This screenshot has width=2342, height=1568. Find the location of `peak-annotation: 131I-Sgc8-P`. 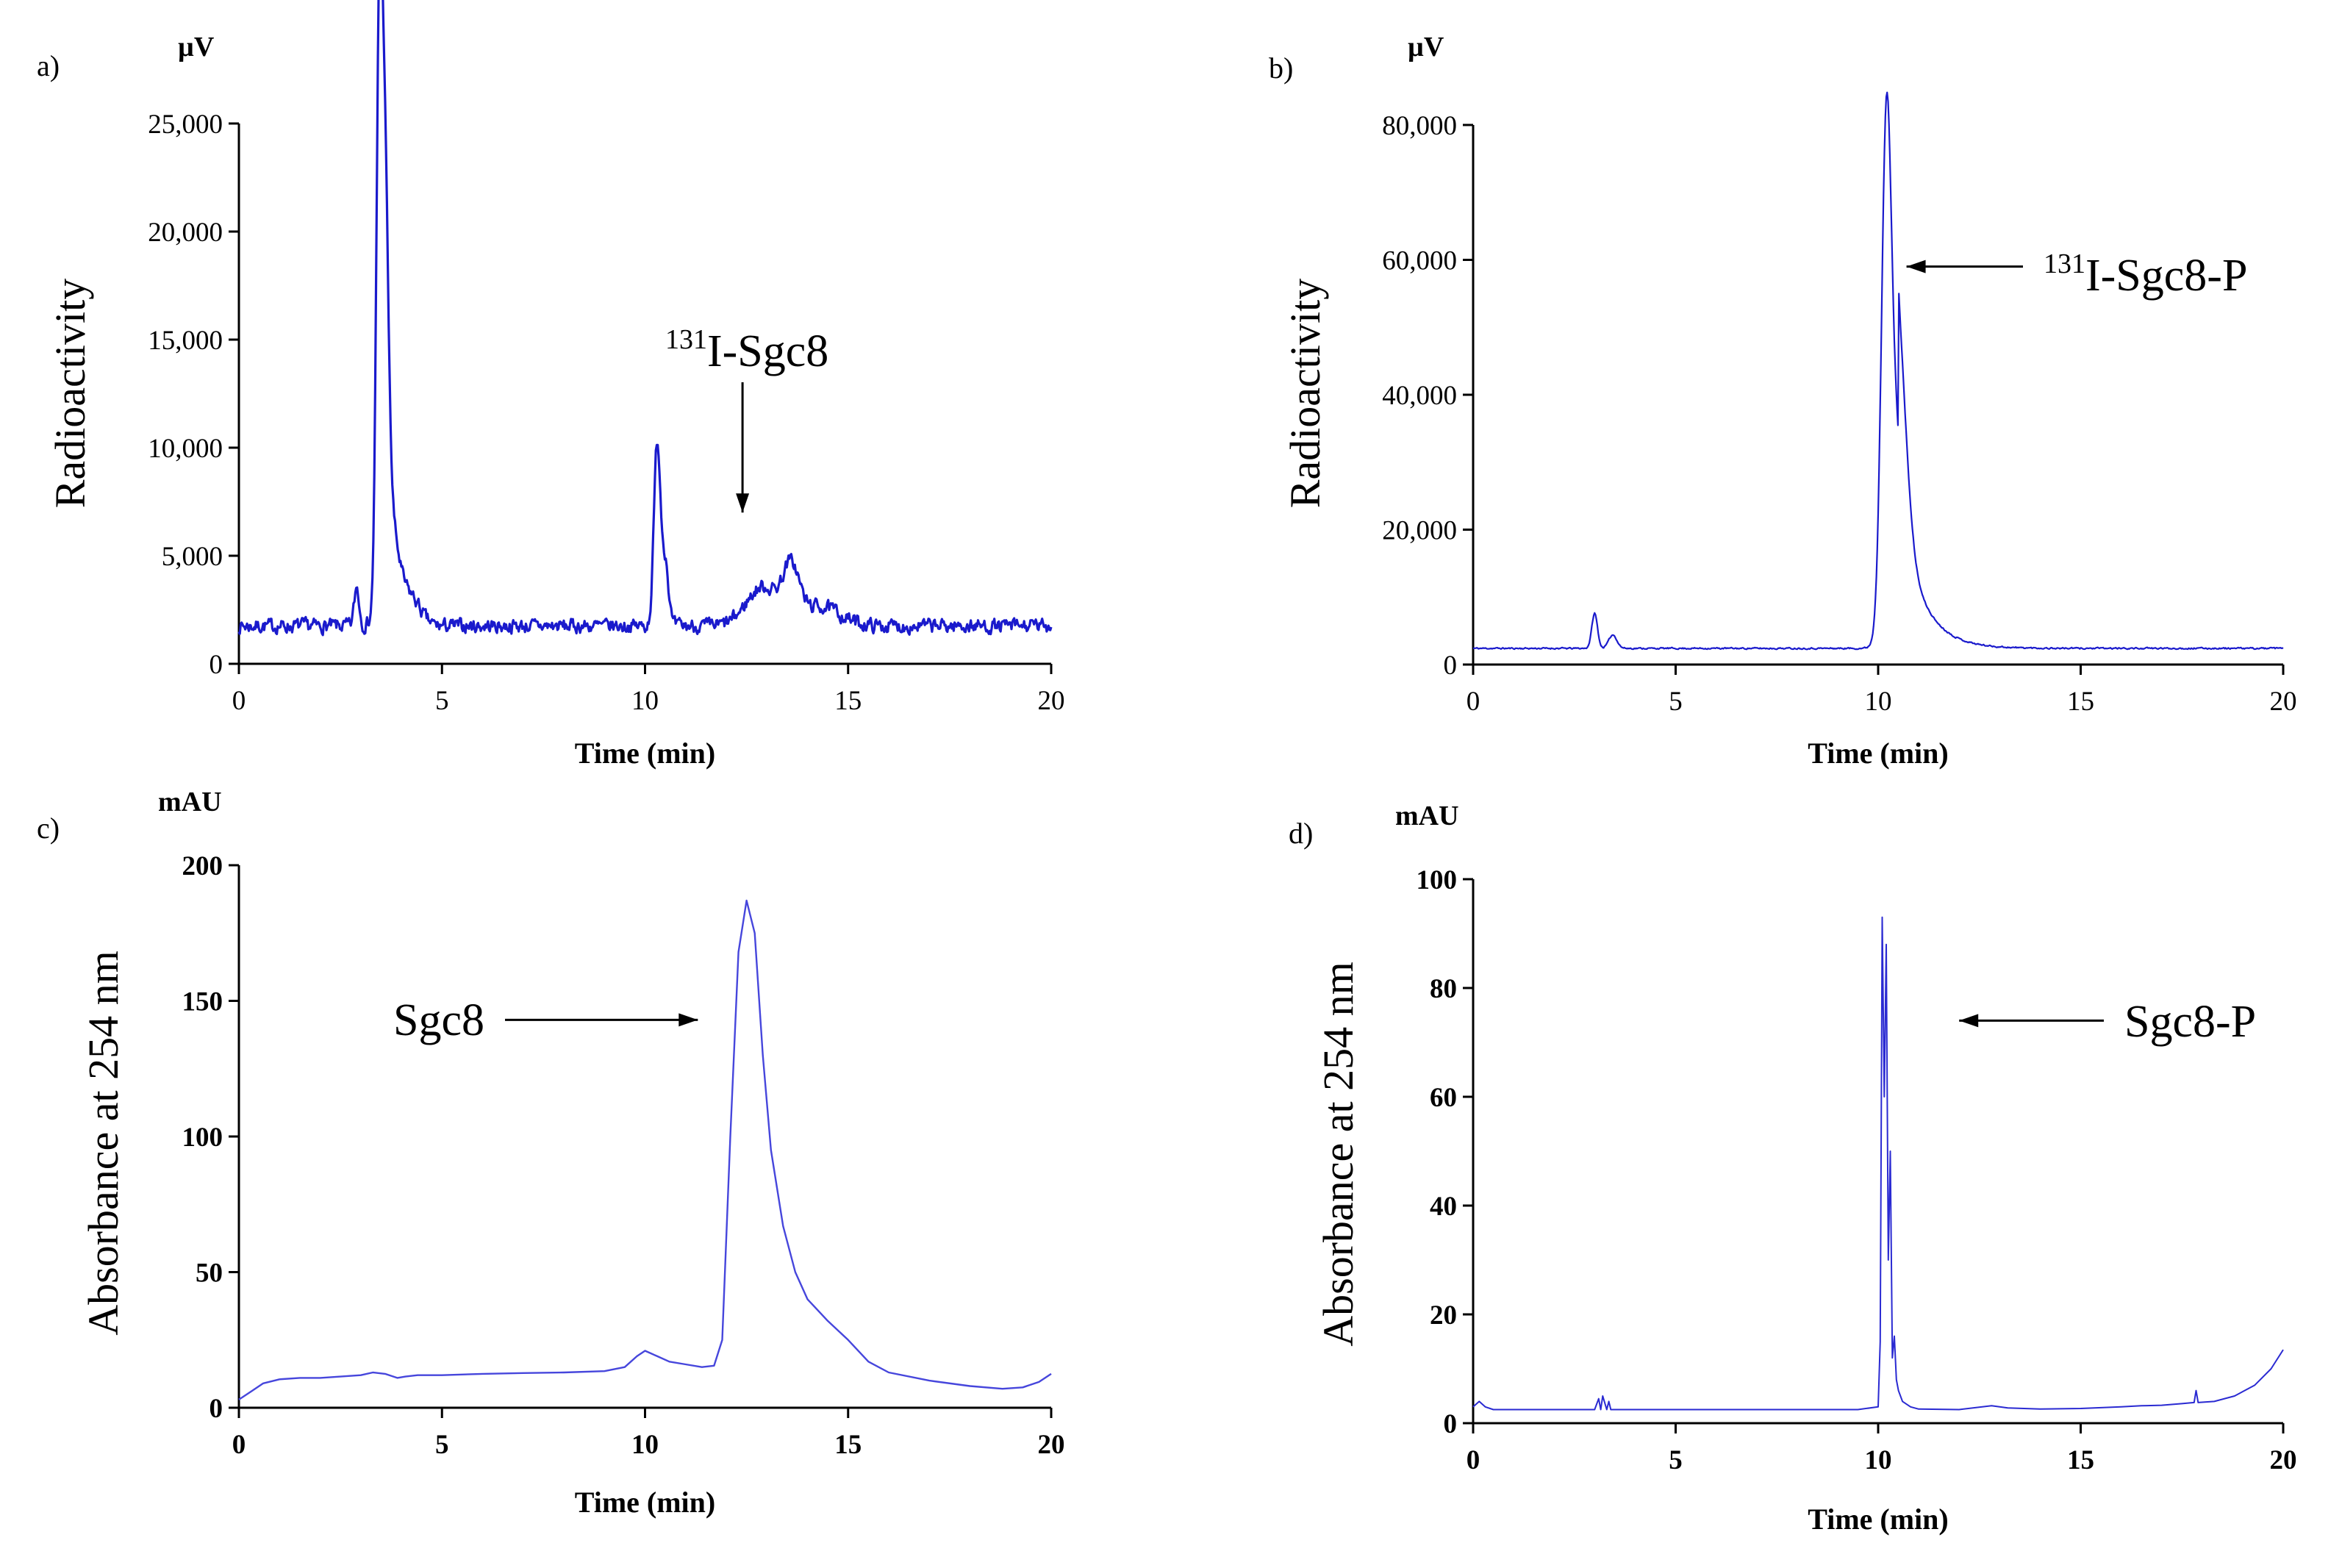

peak-annotation: 131I-Sgc8-P is located at coordinates (2076, 274).